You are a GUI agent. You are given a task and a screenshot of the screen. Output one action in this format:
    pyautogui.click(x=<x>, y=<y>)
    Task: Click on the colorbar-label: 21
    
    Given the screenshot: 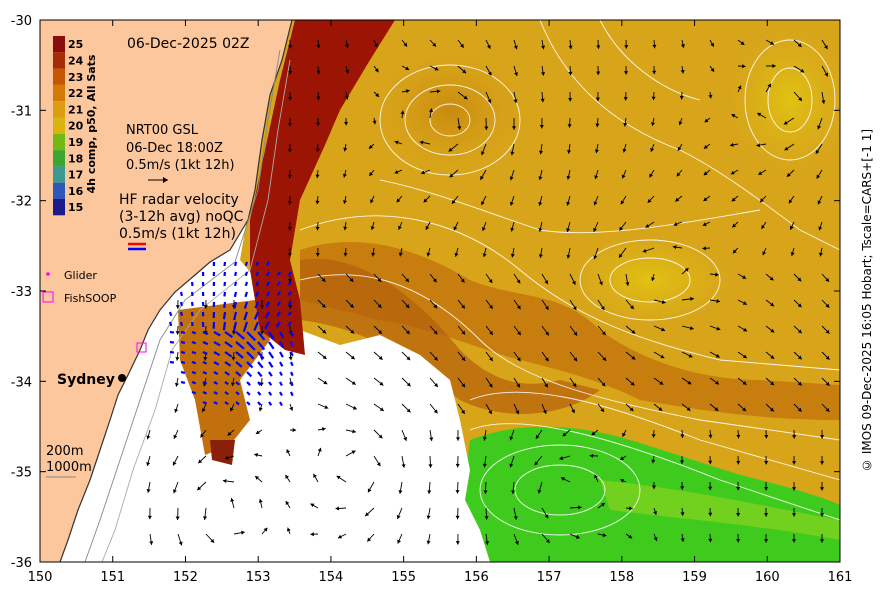 What is the action you would take?
    pyautogui.click(x=75, y=109)
    